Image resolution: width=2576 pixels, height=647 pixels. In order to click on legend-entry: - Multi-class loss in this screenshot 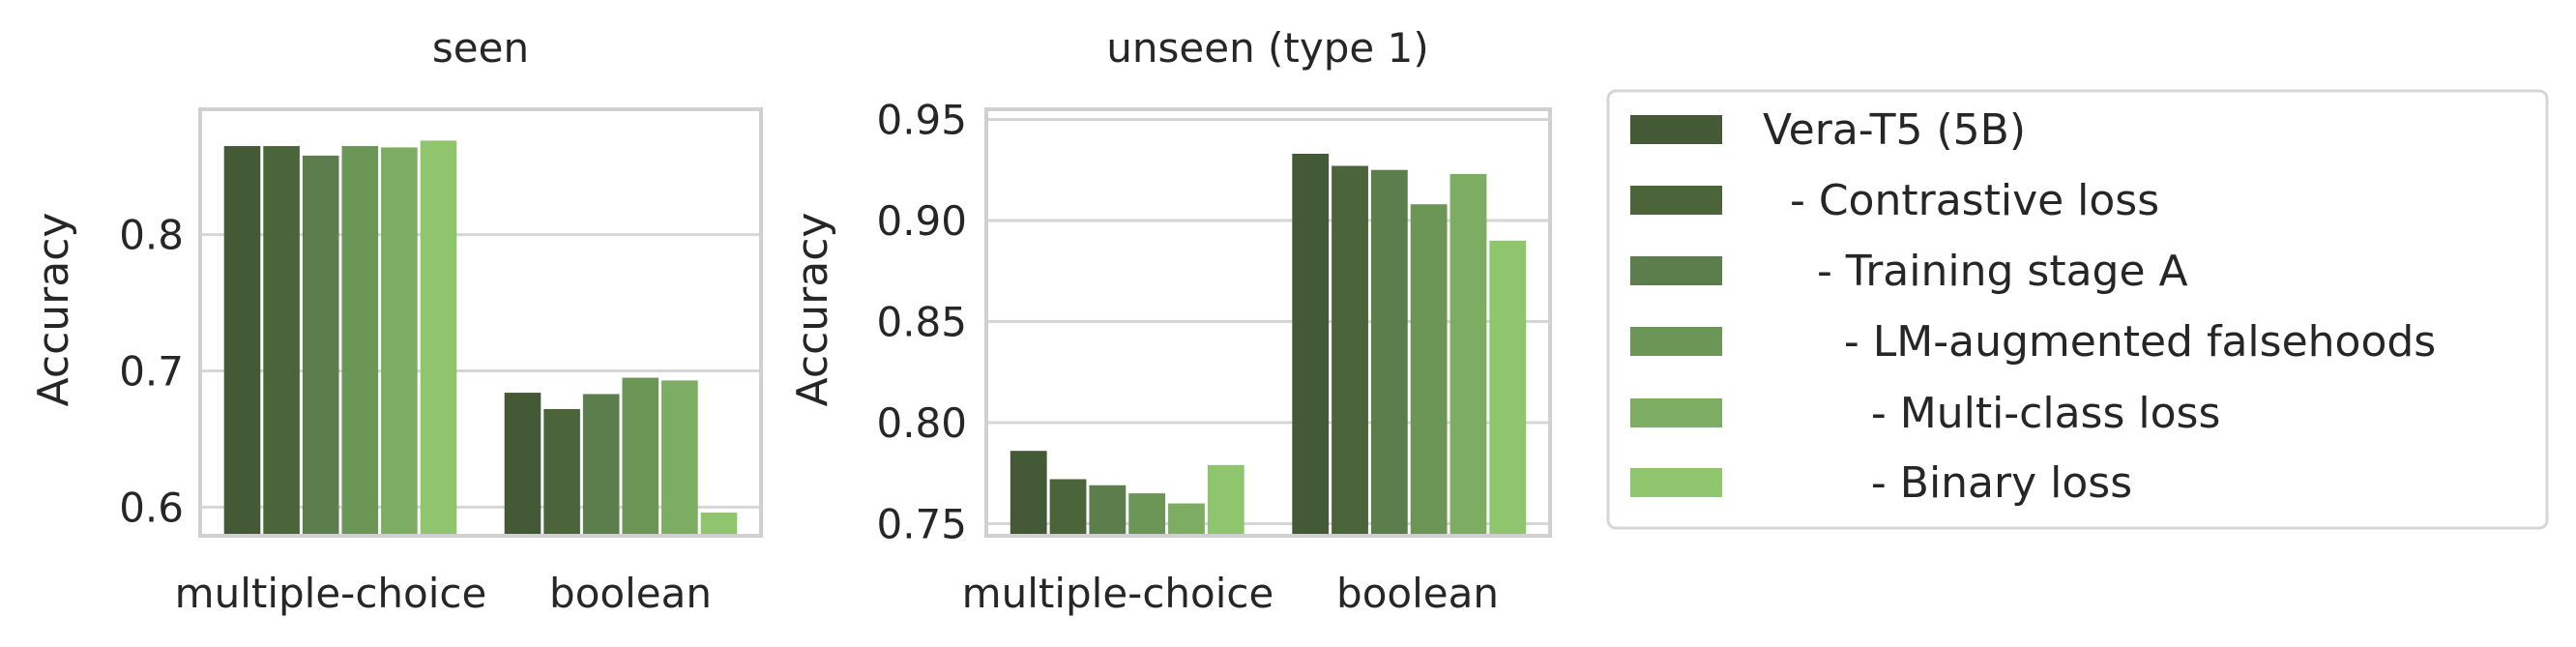, I will do `click(1925, 413)`.